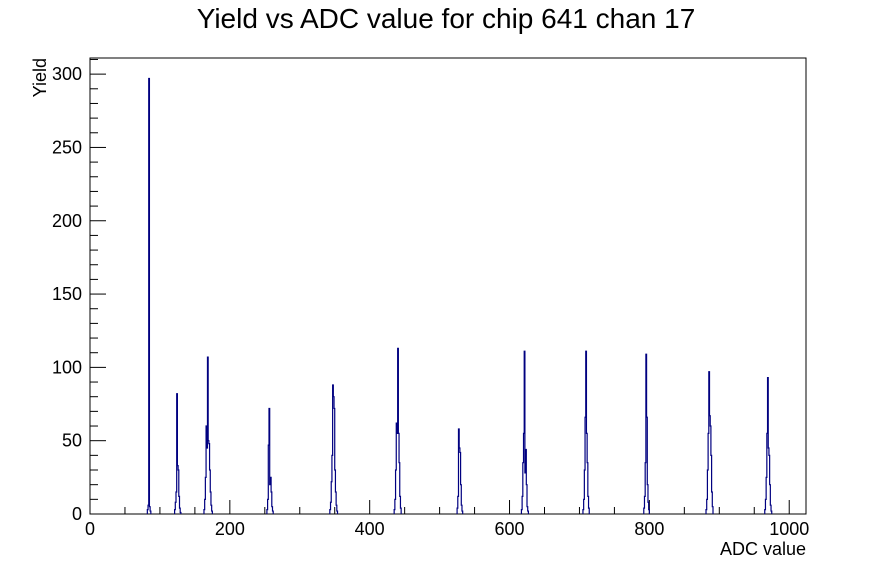 This screenshot has height=572, width=896. What do you see at coordinates (649, 529) in the screenshot?
I see `x-tick-label: 800` at bounding box center [649, 529].